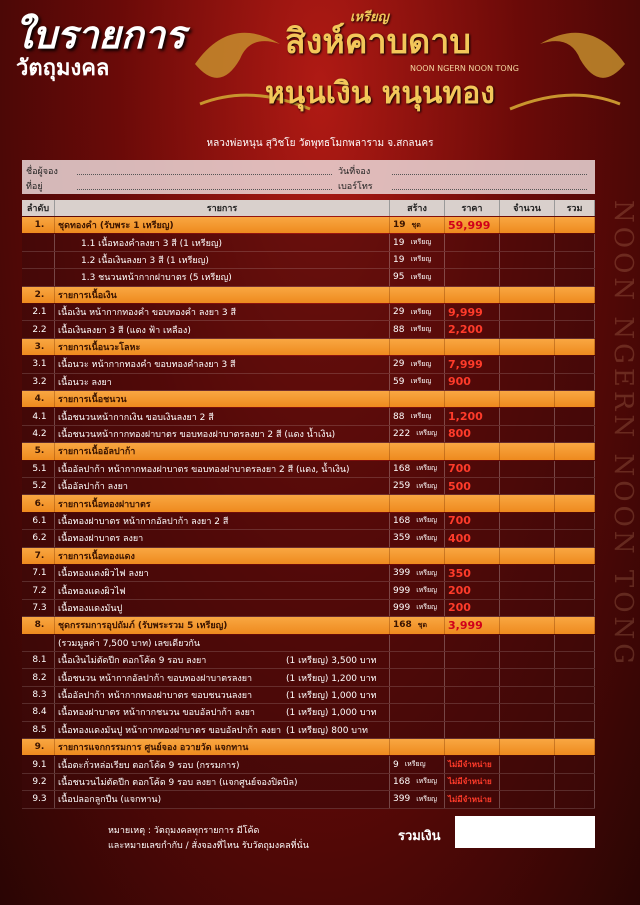  I want to click on price: 800, so click(459, 434).